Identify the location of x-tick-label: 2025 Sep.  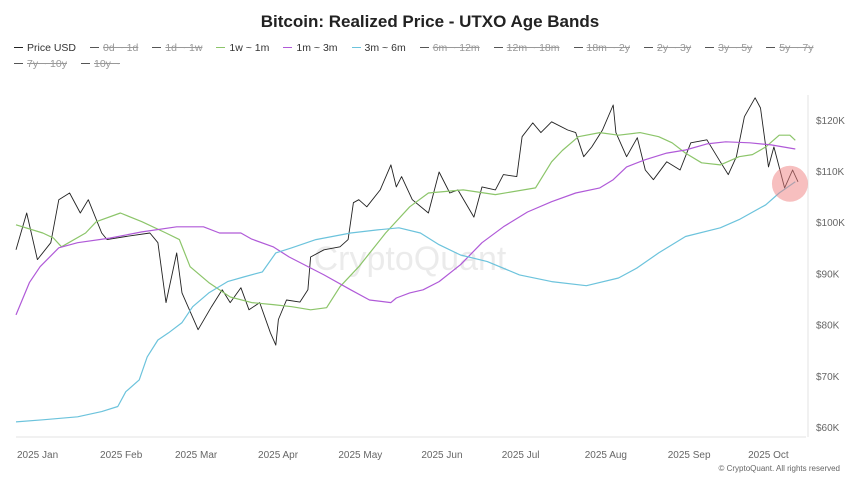
(689, 455).